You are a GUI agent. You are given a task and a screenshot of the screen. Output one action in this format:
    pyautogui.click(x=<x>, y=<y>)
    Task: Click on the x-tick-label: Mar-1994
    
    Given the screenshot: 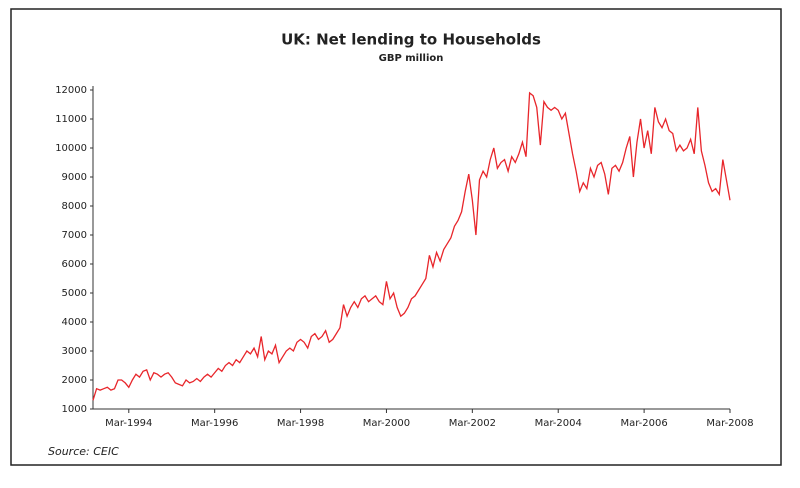 What is the action you would take?
    pyautogui.click(x=128, y=423)
    